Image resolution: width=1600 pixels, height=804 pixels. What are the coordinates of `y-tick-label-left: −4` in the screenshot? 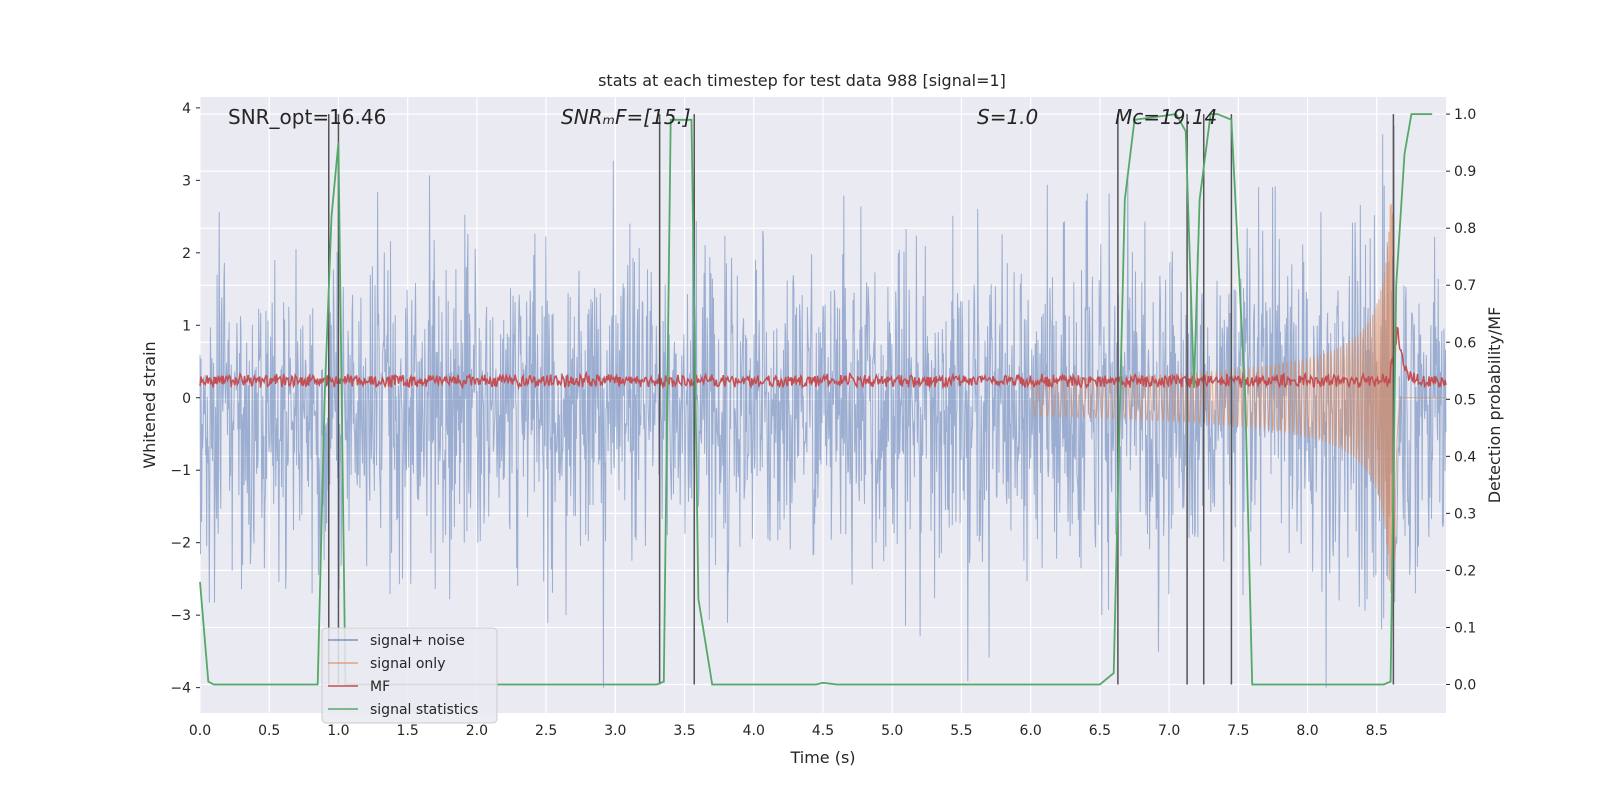 It's located at (180, 689).